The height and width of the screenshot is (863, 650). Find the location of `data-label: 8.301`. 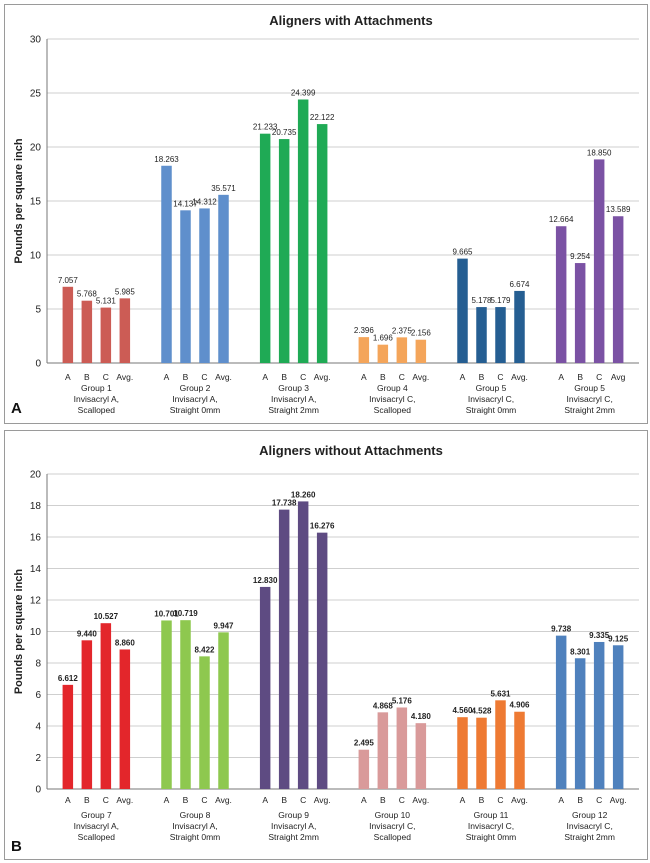

data-label: 8.301 is located at coordinates (580, 651).